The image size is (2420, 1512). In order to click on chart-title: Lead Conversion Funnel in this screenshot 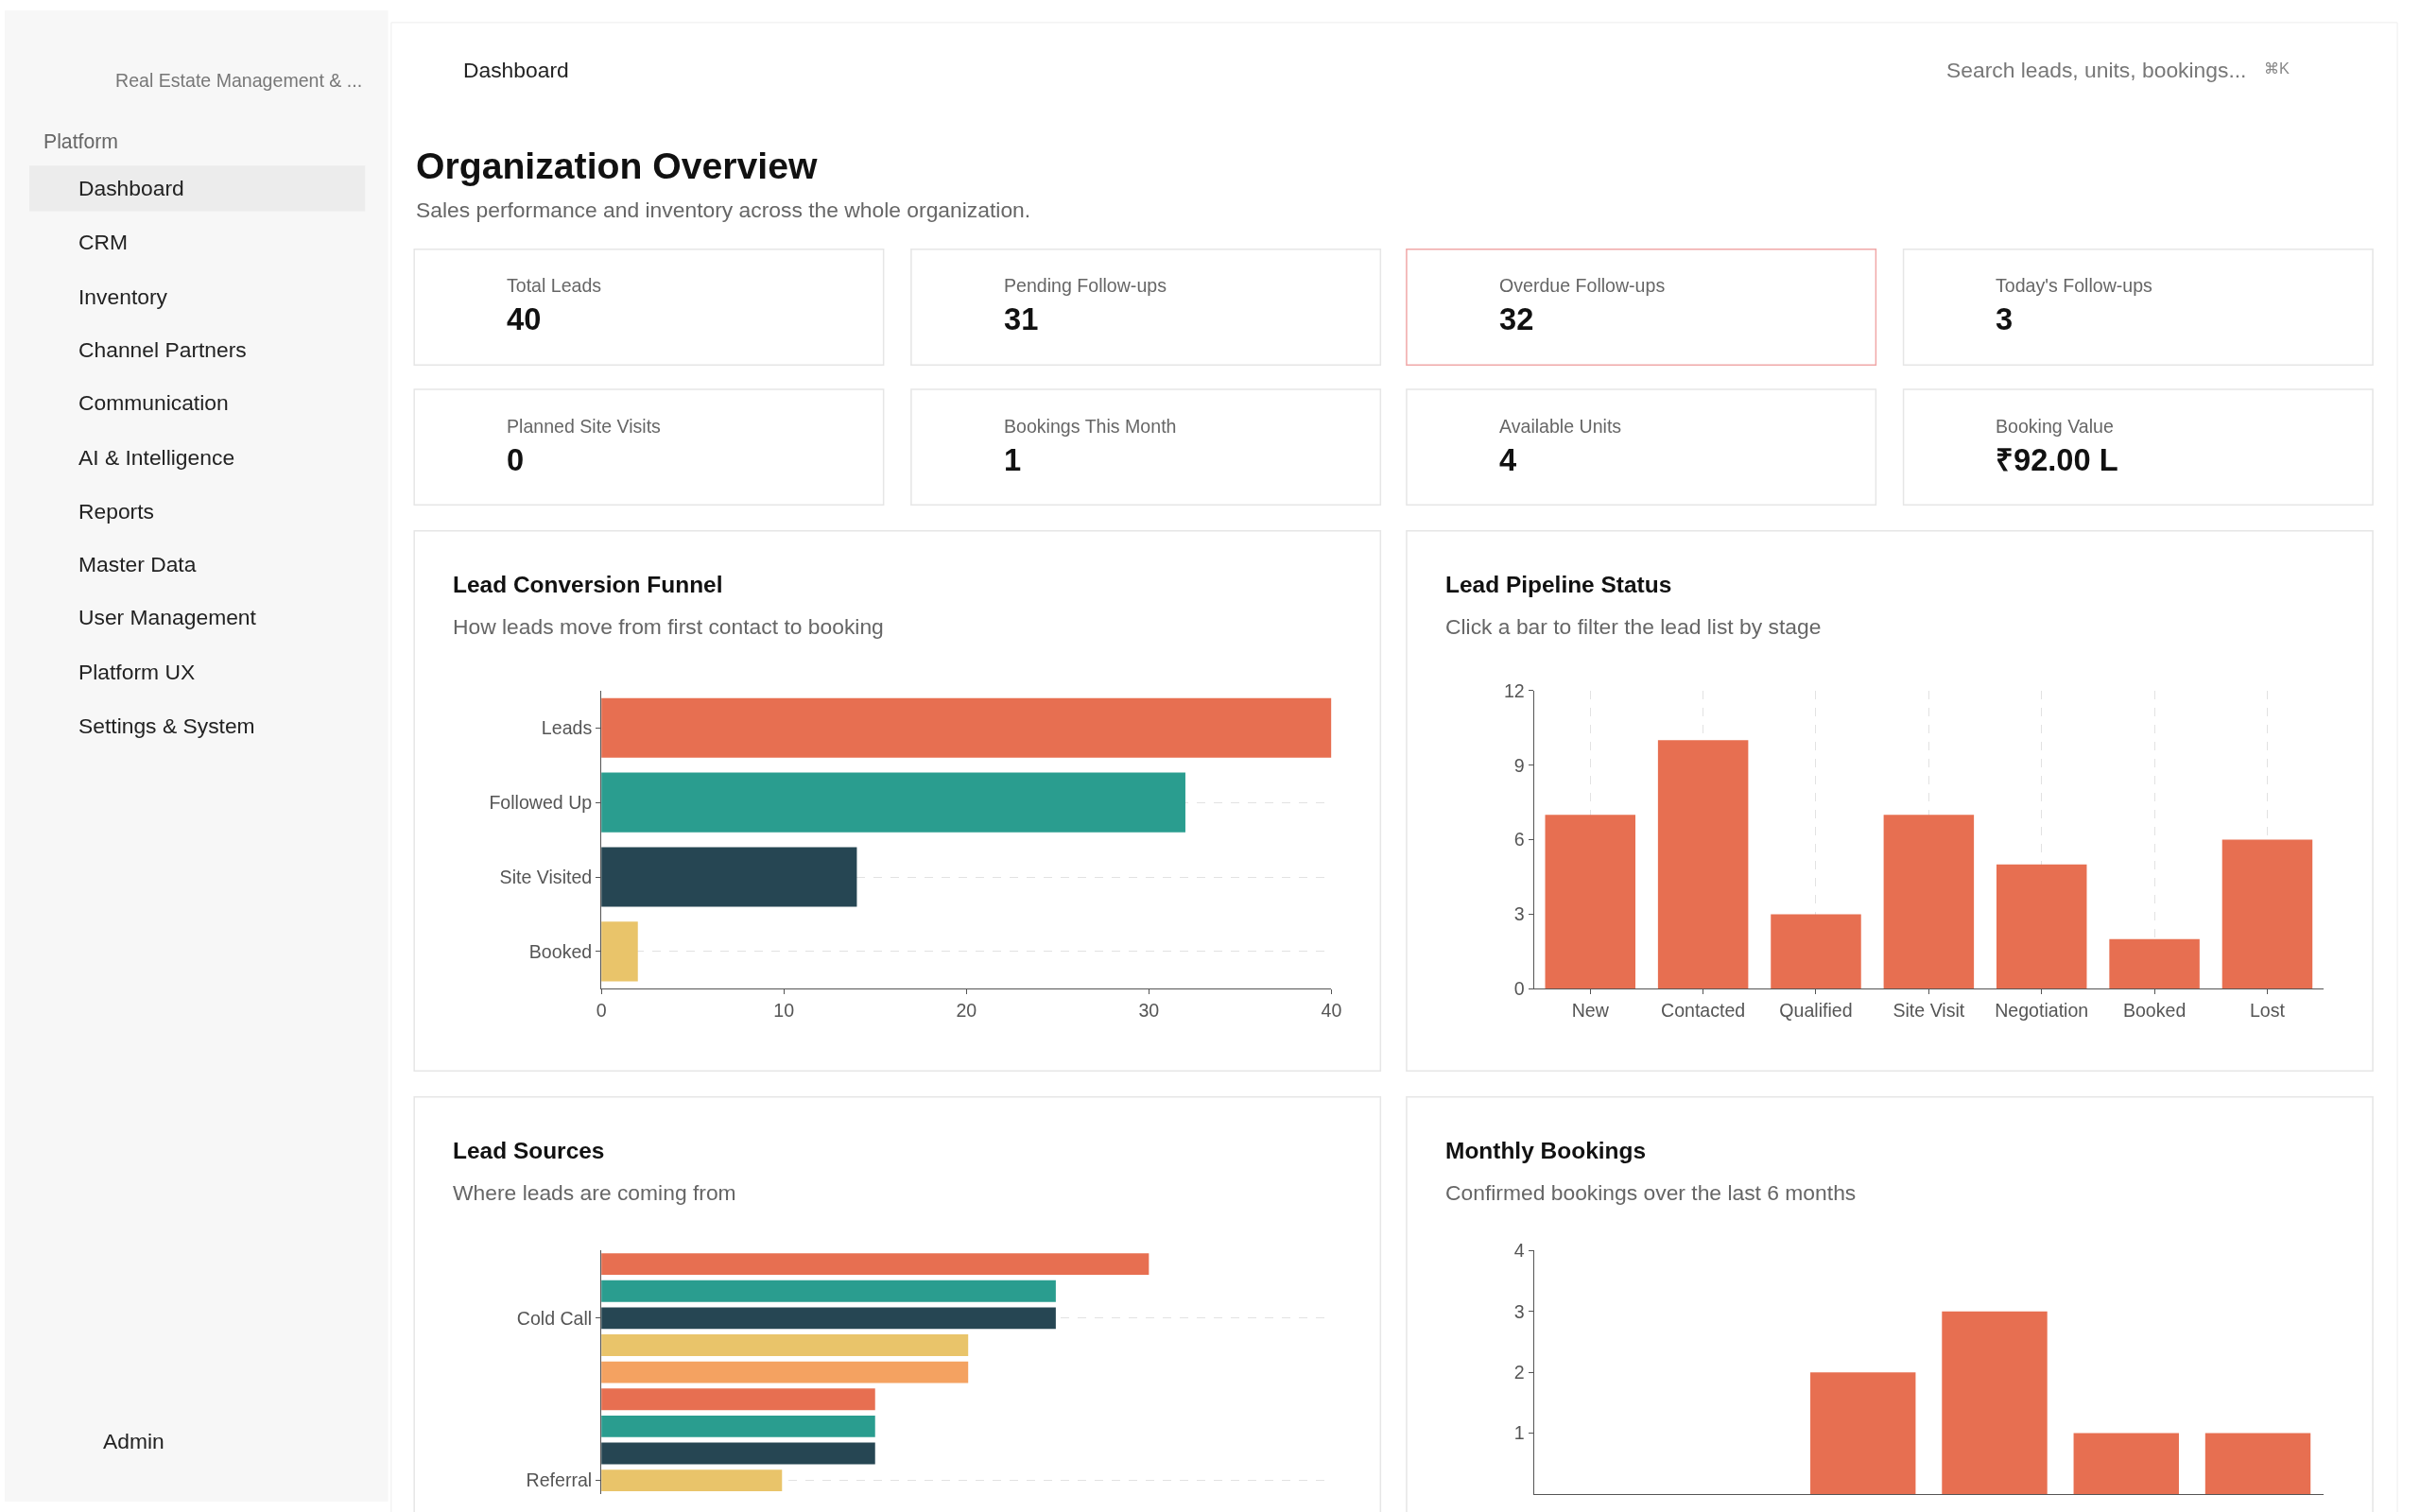, I will do `click(588, 584)`.